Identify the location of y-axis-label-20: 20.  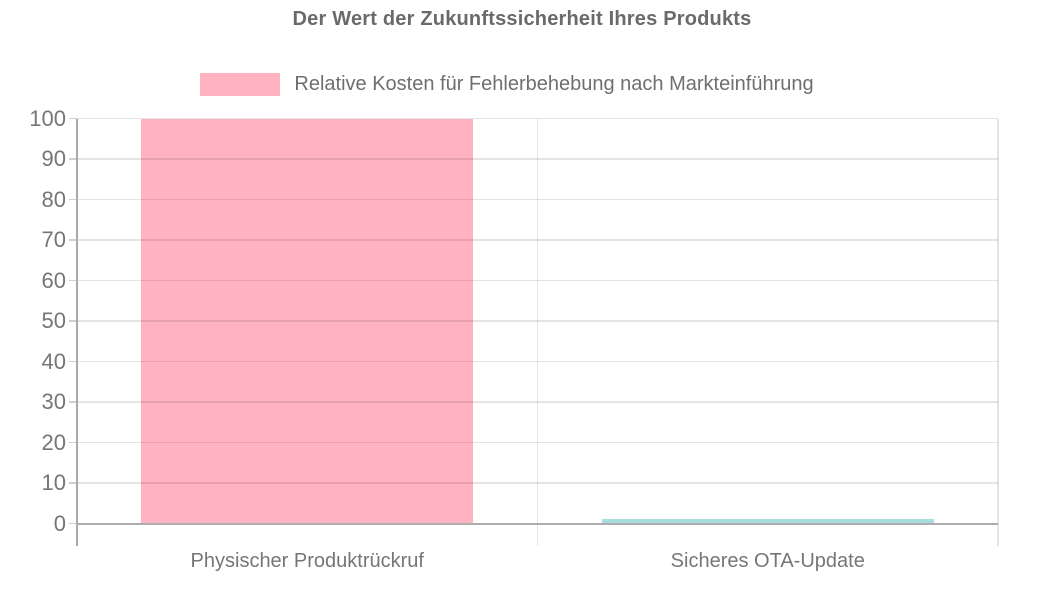
(53, 442).